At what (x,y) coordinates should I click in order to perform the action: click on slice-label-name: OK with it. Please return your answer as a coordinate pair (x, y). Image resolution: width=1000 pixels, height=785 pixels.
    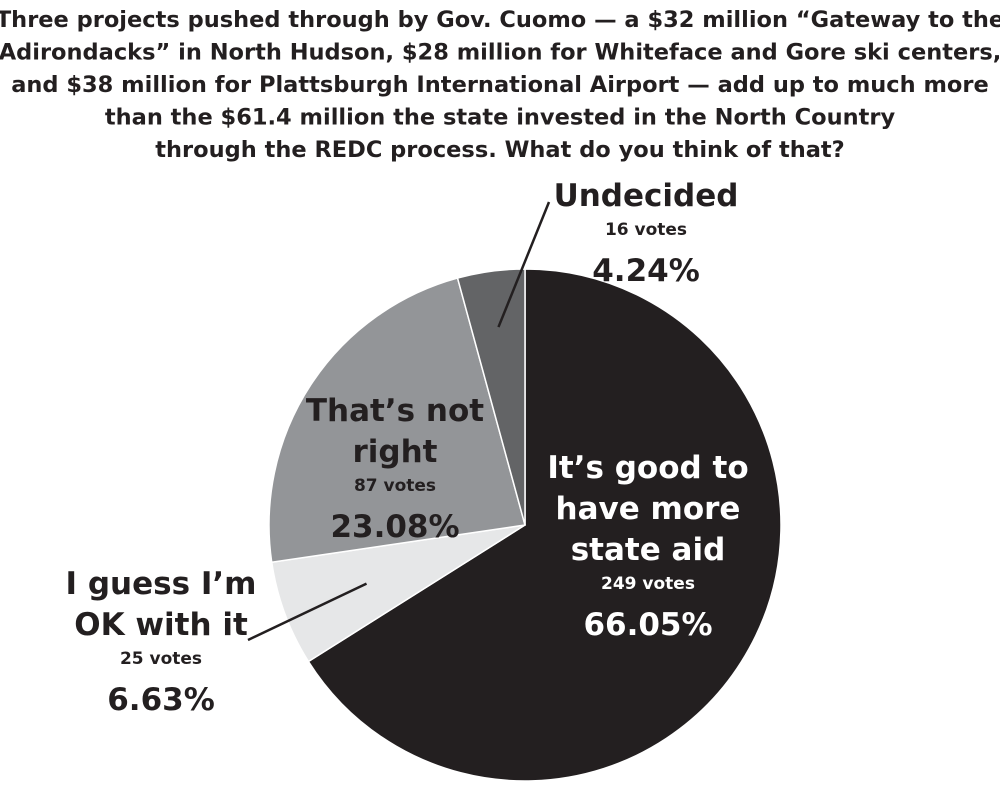
    Looking at the image, I should click on (161, 625).